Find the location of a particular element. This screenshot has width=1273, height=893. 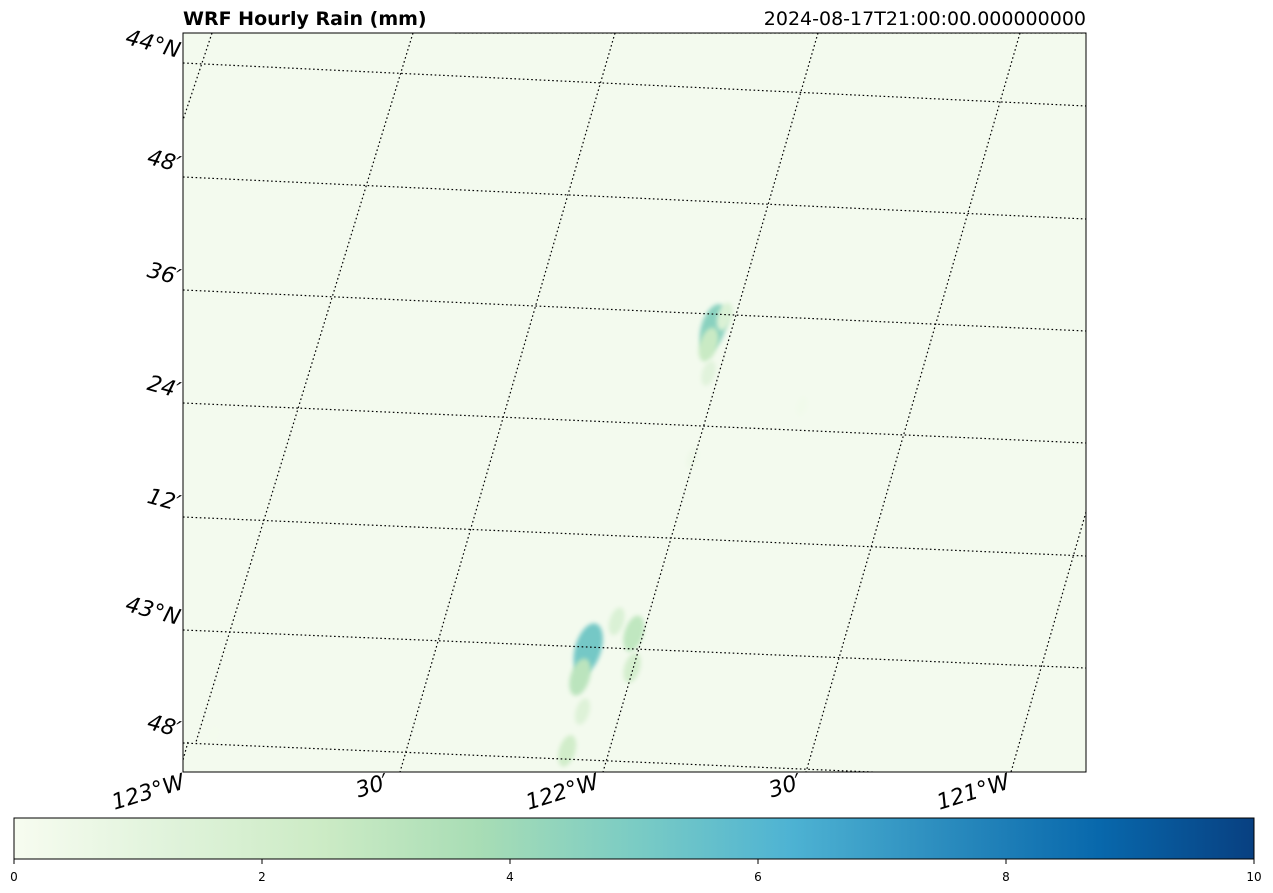

lat-labels: 44°N 48′ 36′ 24′ 12′ 43°N 48′ is located at coordinates (153, 384).